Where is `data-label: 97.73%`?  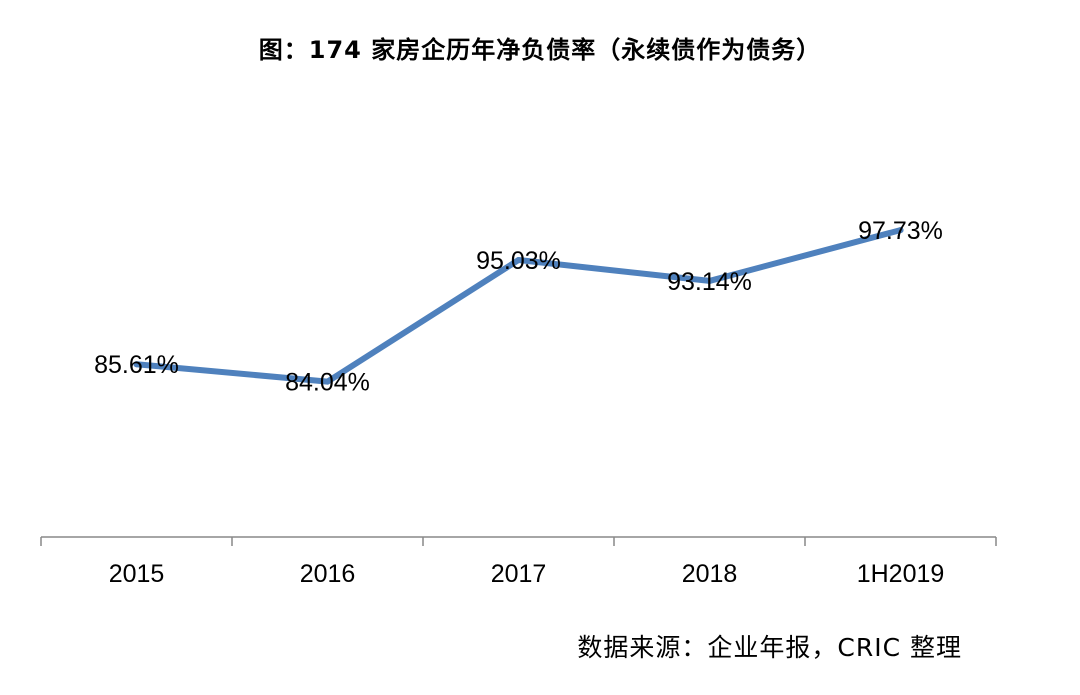
data-label: 97.73% is located at coordinates (900, 231).